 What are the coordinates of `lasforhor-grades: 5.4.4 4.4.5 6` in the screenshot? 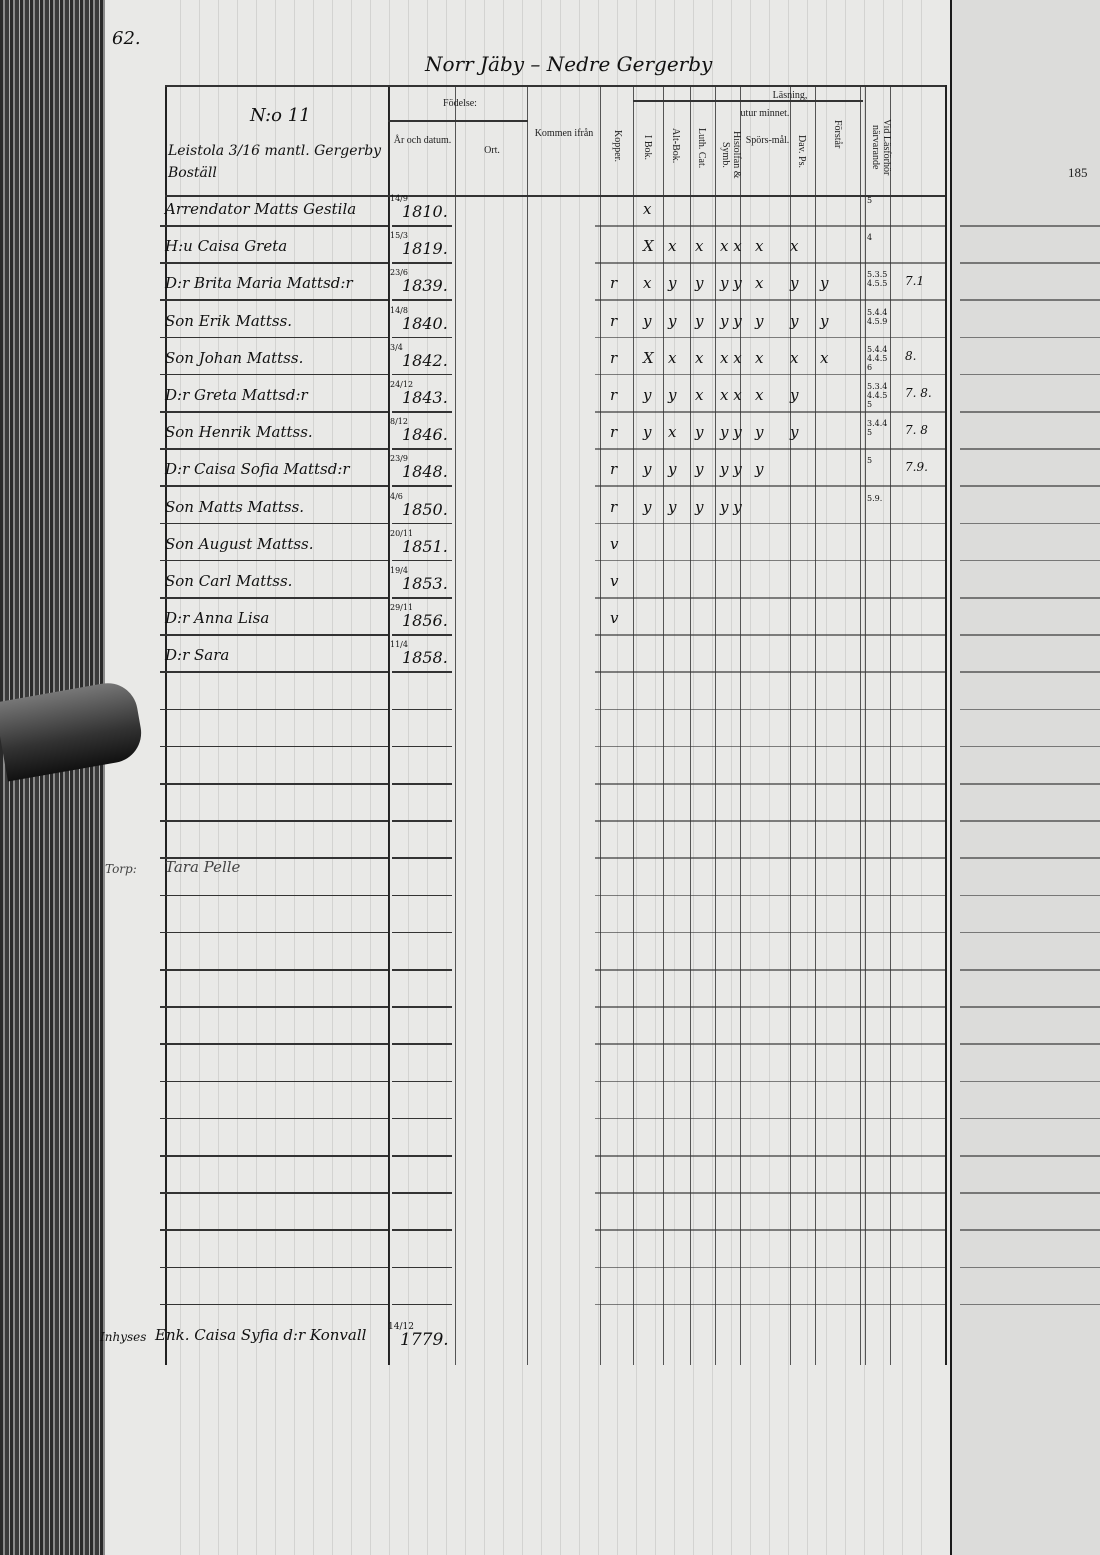 It's located at (877, 358).